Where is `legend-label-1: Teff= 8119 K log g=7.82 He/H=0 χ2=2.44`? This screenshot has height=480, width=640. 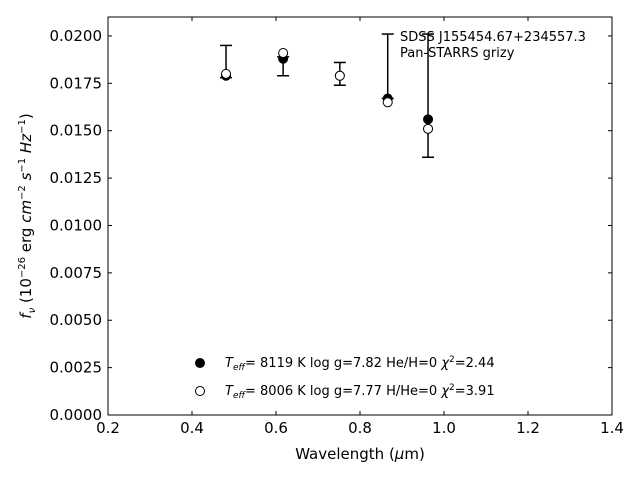
legend-label-1: Teff= 8119 K log g=7.82 He/H=0 χ2=2.44 is located at coordinates (360, 364).